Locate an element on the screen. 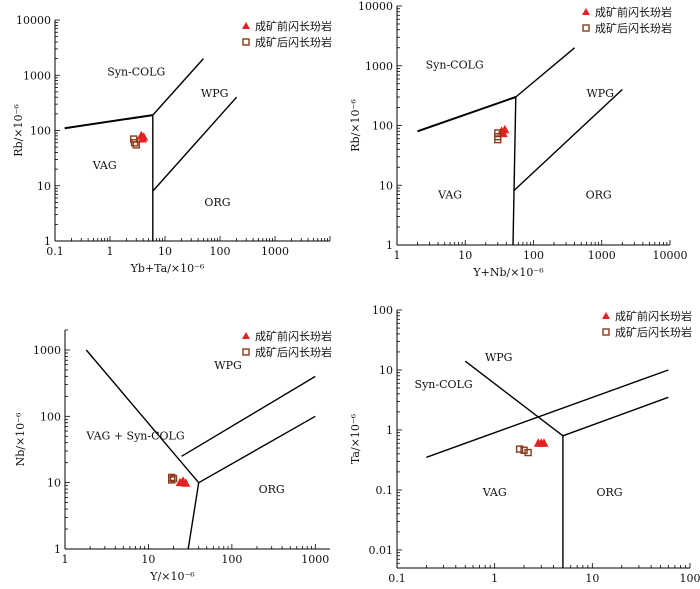  x-tick-label: 10000 is located at coordinates (670, 255).